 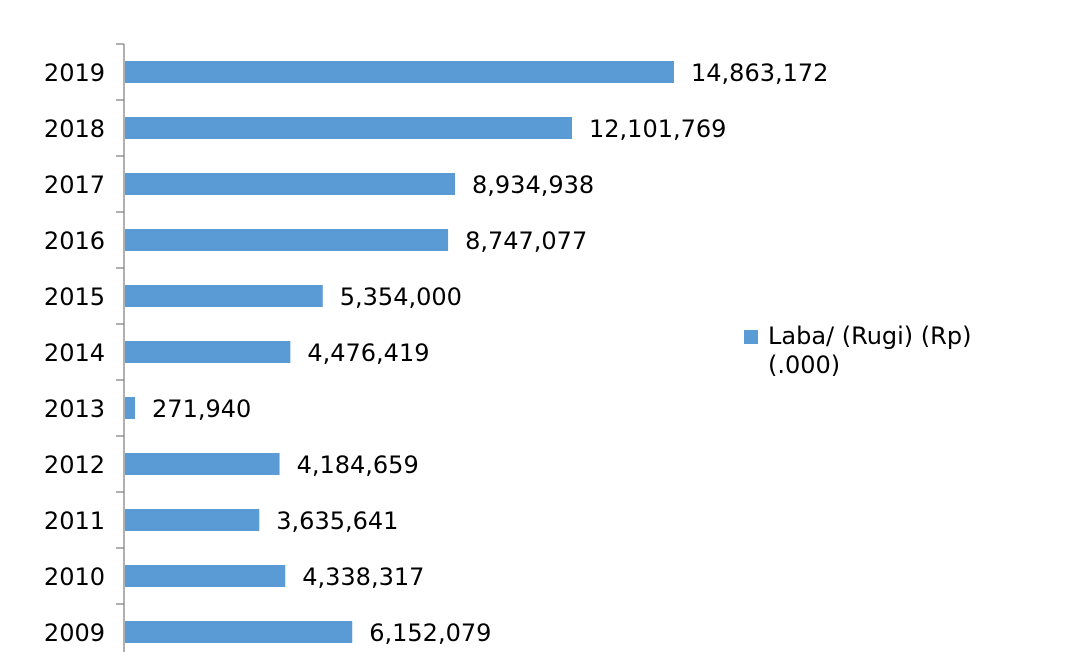 I want to click on legend-label: Laba/ (Rugi) (Rp) (.000), so click(x=870, y=350).